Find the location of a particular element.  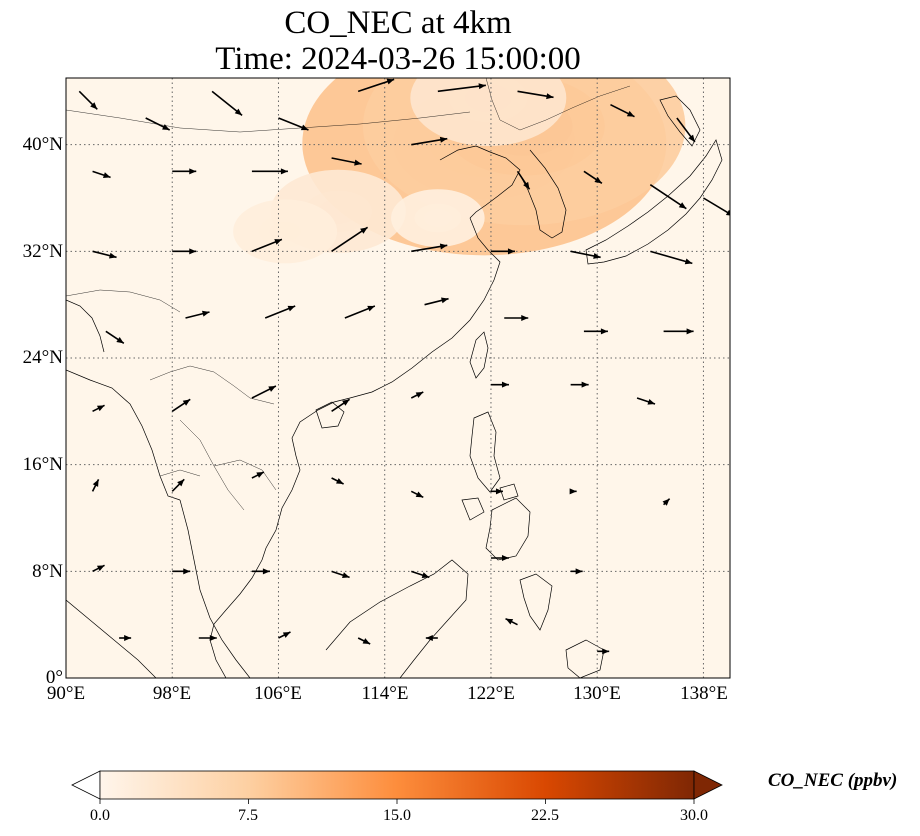

lon-tick-label: 114°E is located at coordinates (385, 693).